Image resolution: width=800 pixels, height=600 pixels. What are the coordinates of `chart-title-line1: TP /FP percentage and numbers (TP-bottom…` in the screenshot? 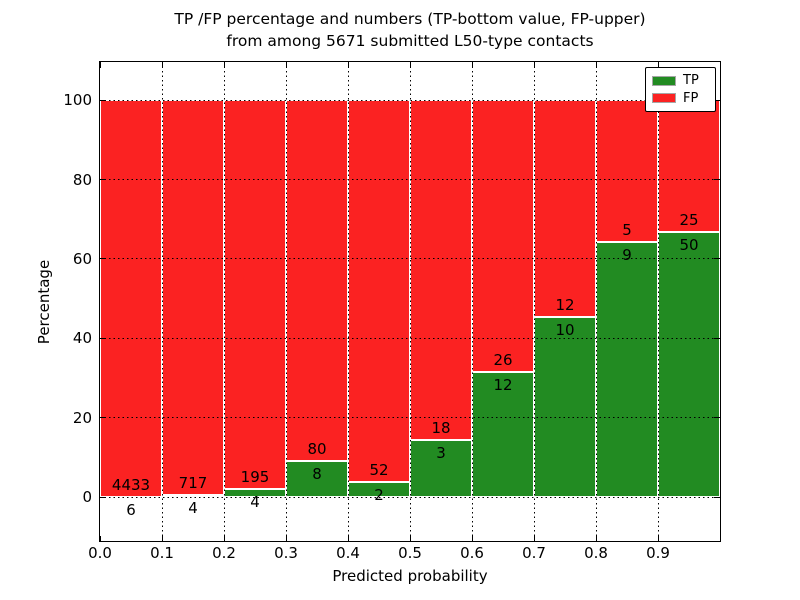 It's located at (410, 19).